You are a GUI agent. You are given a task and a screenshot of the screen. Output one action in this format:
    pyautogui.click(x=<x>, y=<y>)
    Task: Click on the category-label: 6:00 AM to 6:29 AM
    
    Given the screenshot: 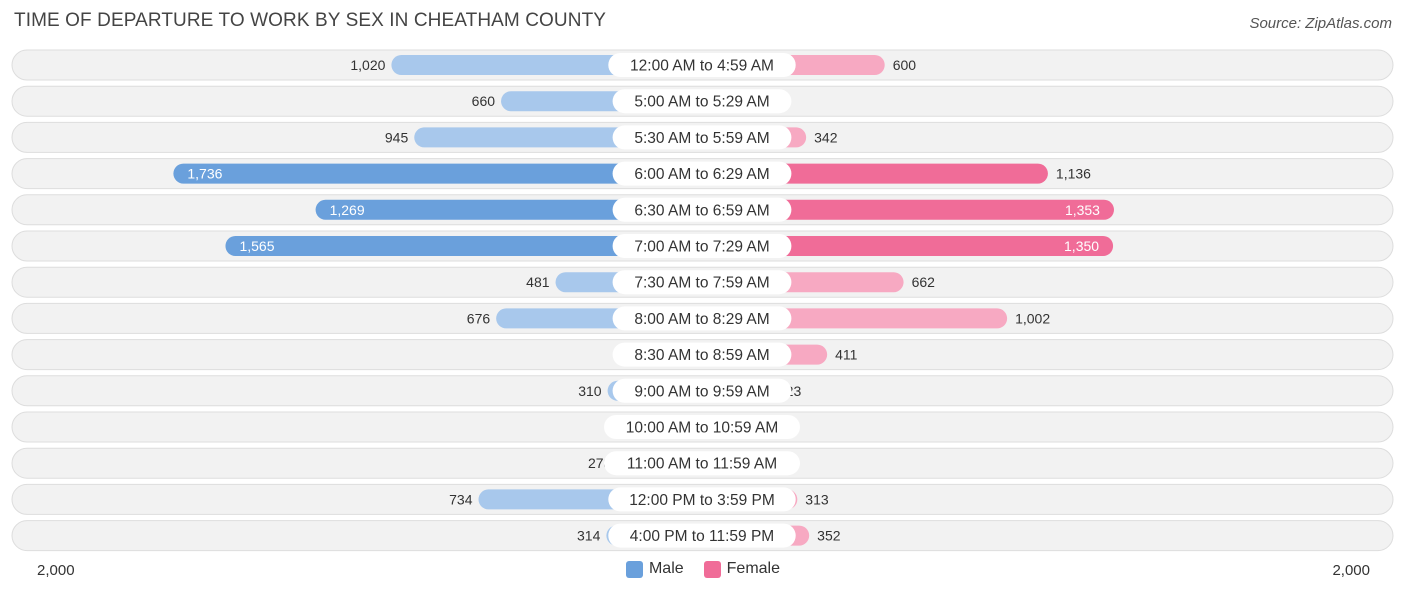 What is the action you would take?
    pyautogui.click(x=701, y=174)
    